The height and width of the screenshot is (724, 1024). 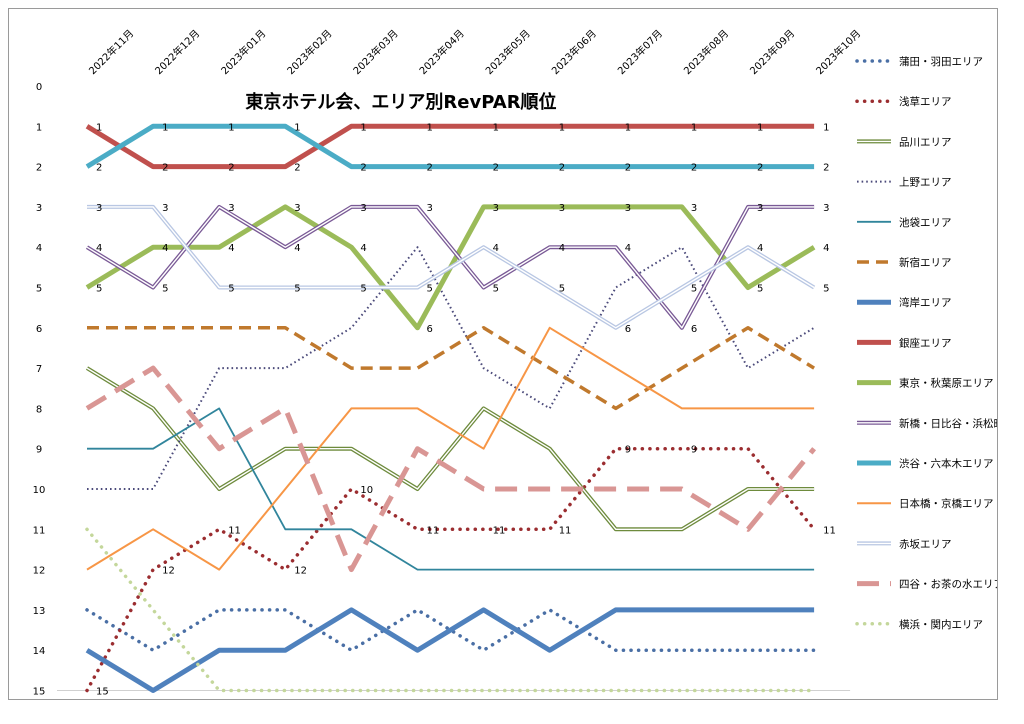 What do you see at coordinates (300, 571) in the screenshot?
I see `data-label: 12` at bounding box center [300, 571].